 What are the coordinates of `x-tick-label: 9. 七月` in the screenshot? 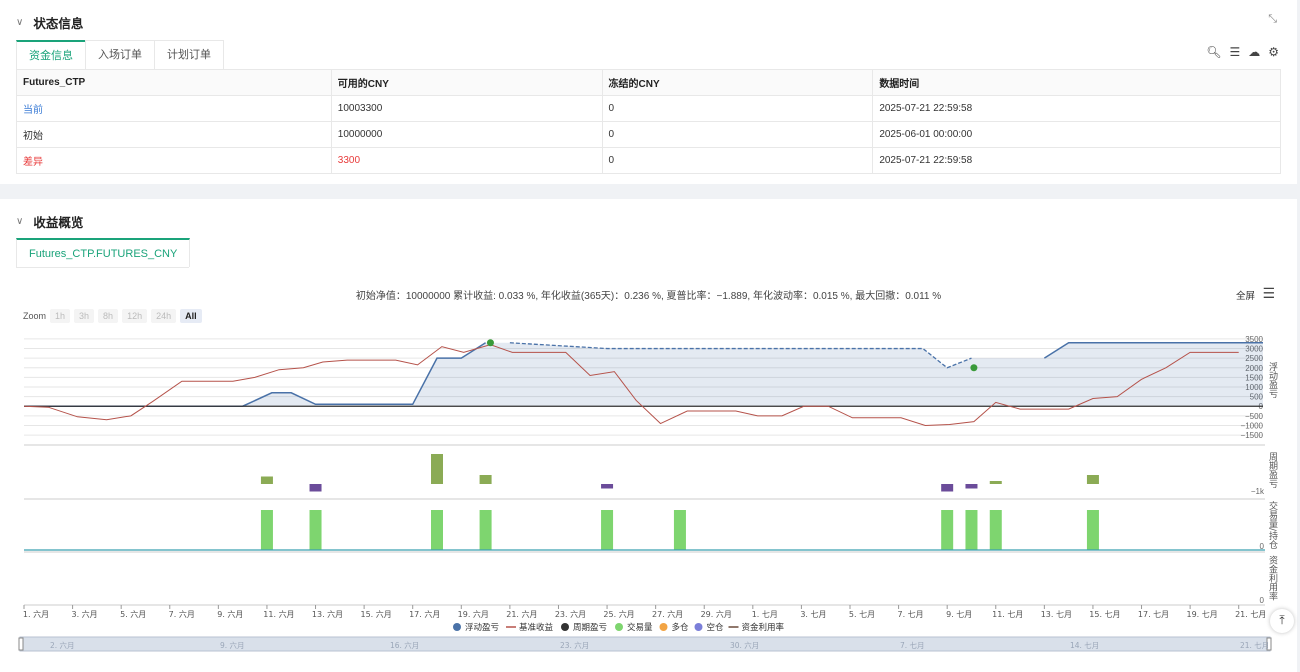 It's located at (959, 614).